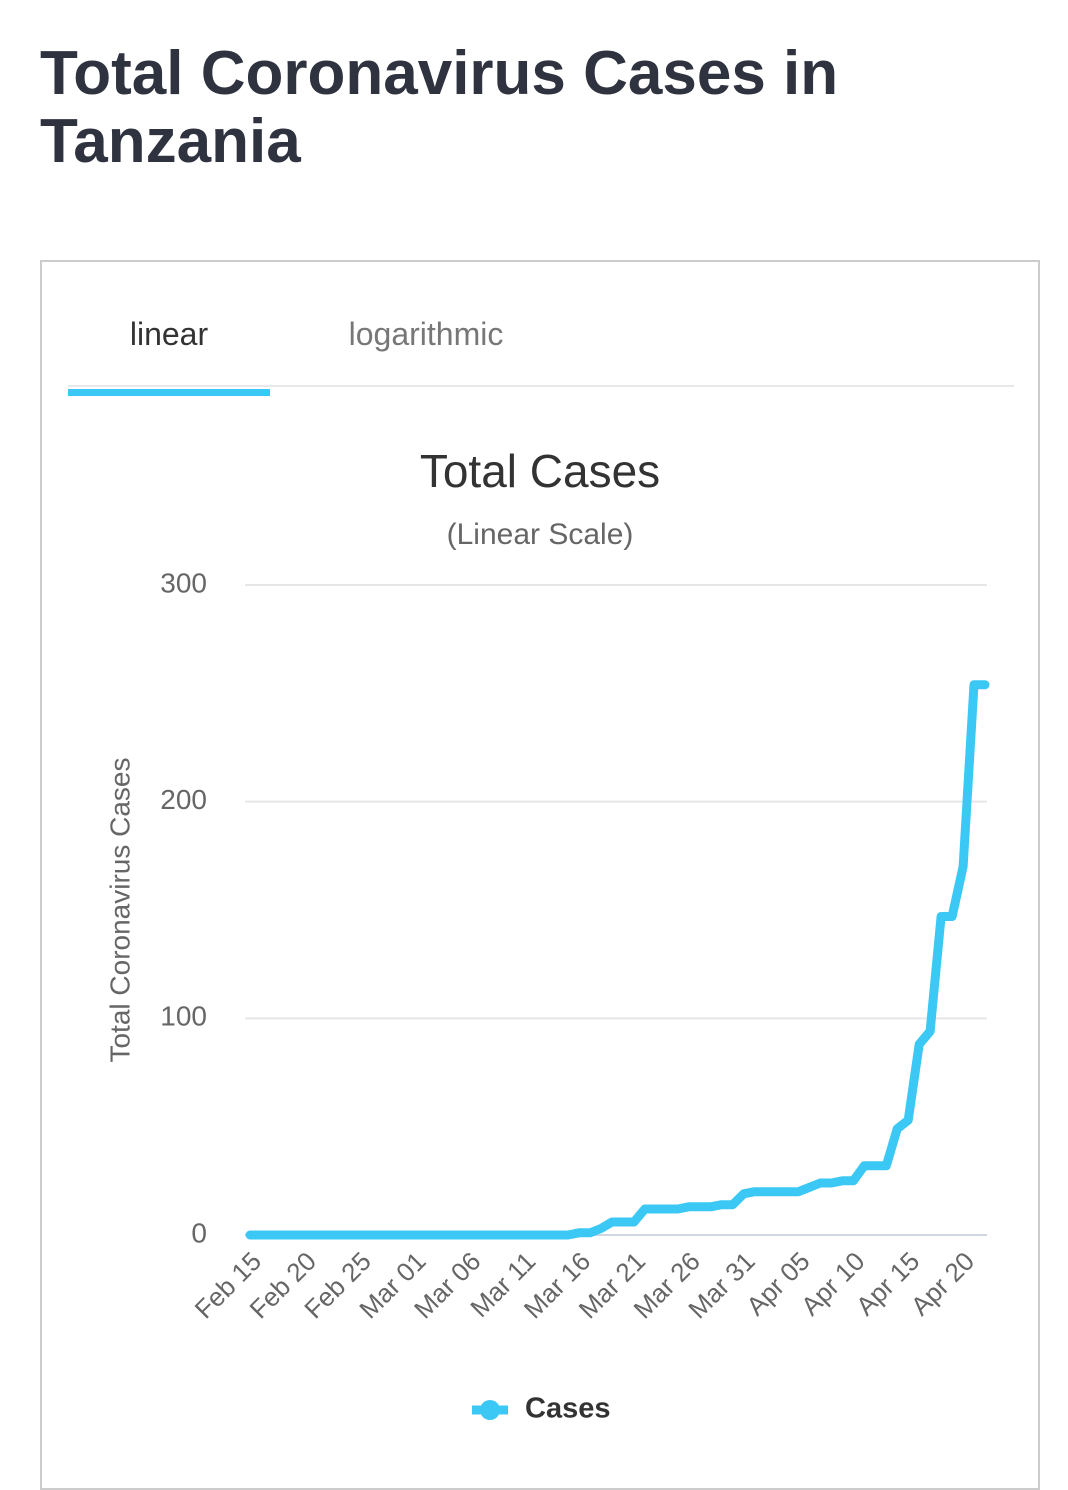 The image size is (1068, 1490). I want to click on chart-title: Total Cases, so click(540, 471).